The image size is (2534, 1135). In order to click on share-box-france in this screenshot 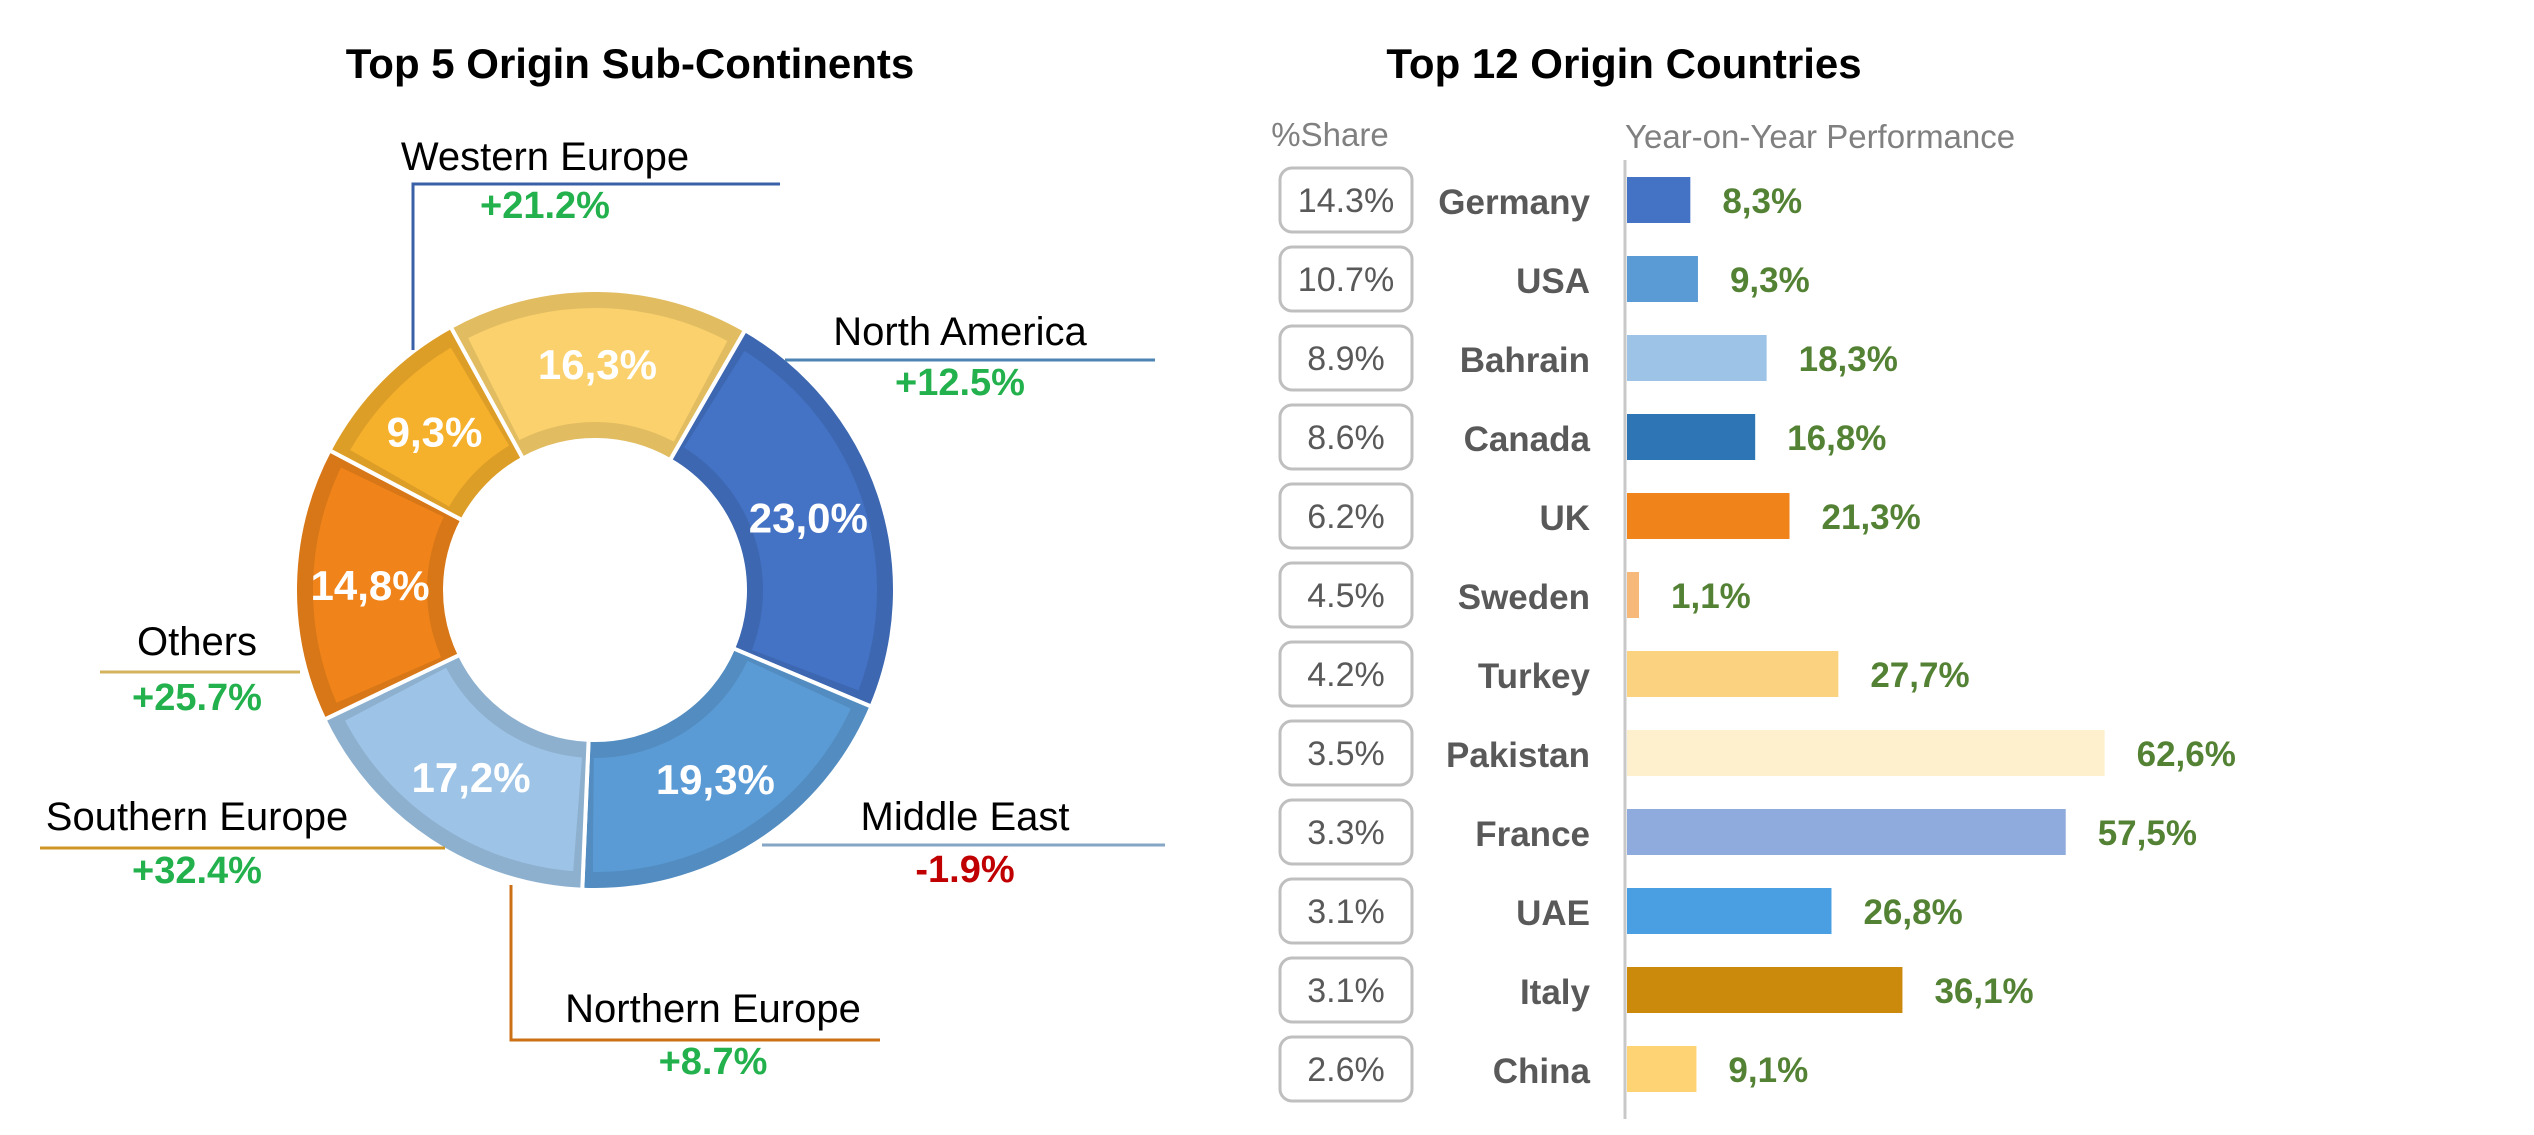, I will do `click(1346, 832)`.